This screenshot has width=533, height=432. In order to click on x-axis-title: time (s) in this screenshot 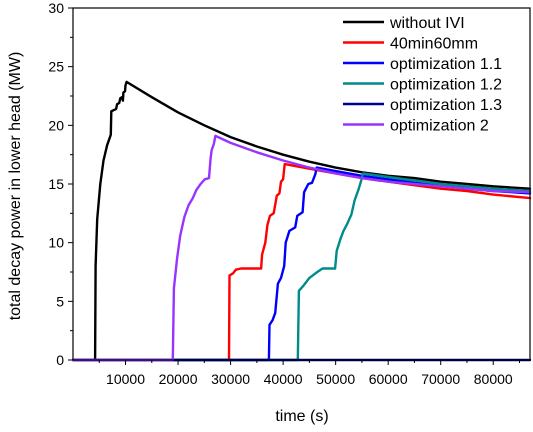, I will do `click(301, 416)`.